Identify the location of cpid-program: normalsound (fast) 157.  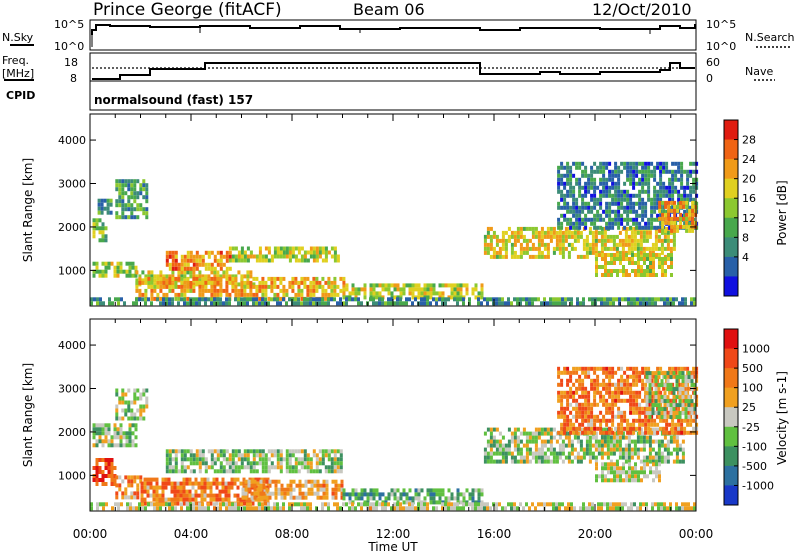
(173, 100).